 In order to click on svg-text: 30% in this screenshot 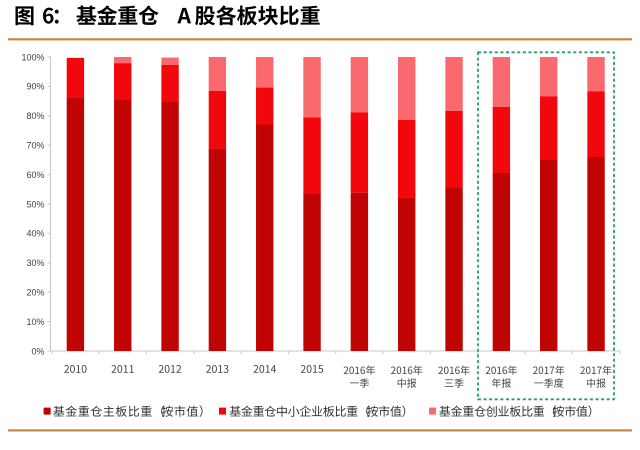, I will do `click(35, 263)`.